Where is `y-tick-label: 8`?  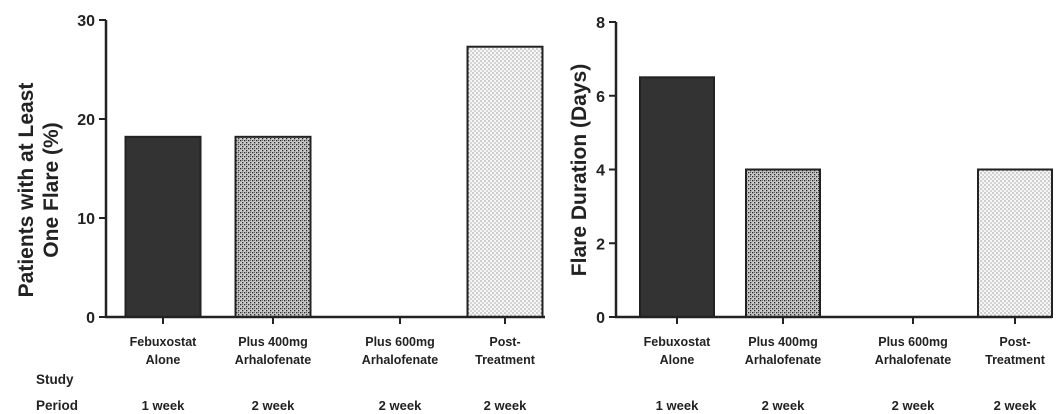 y-tick-label: 8 is located at coordinates (600, 23).